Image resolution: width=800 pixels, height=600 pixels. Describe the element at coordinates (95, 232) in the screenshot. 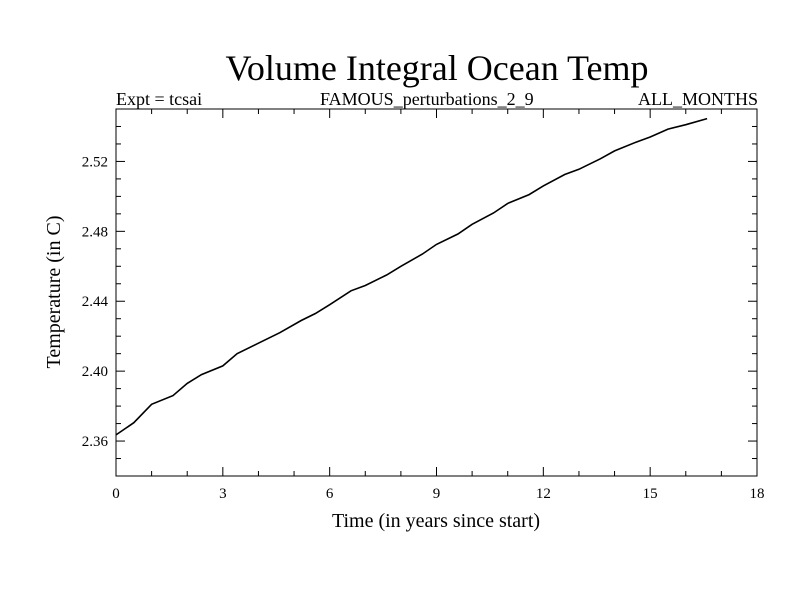

I see `y-tick-label: 2.48` at that location.